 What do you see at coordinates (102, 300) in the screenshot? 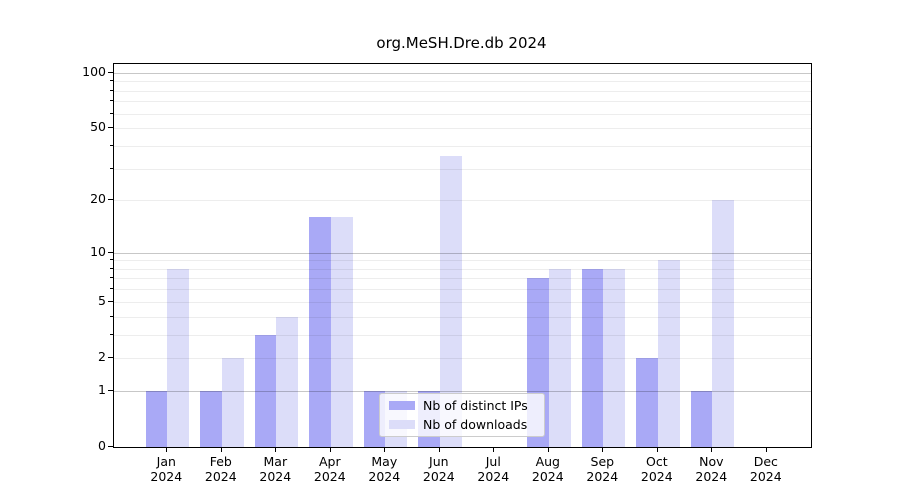
I see `y-tick-label-5: 5` at bounding box center [102, 300].